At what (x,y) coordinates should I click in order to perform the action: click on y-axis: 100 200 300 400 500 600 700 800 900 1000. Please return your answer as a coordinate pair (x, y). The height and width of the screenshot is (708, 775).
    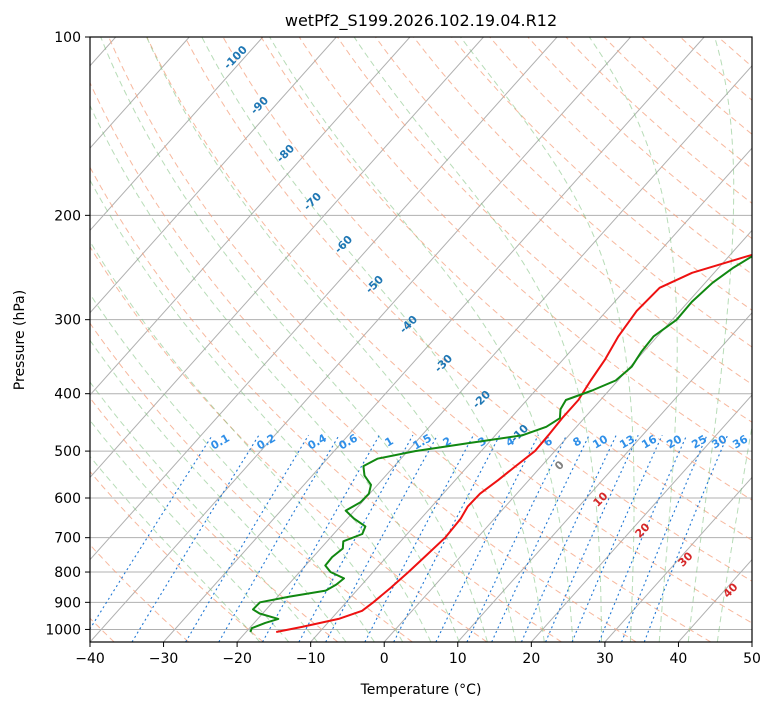
    Looking at the image, I should click on (67, 334).